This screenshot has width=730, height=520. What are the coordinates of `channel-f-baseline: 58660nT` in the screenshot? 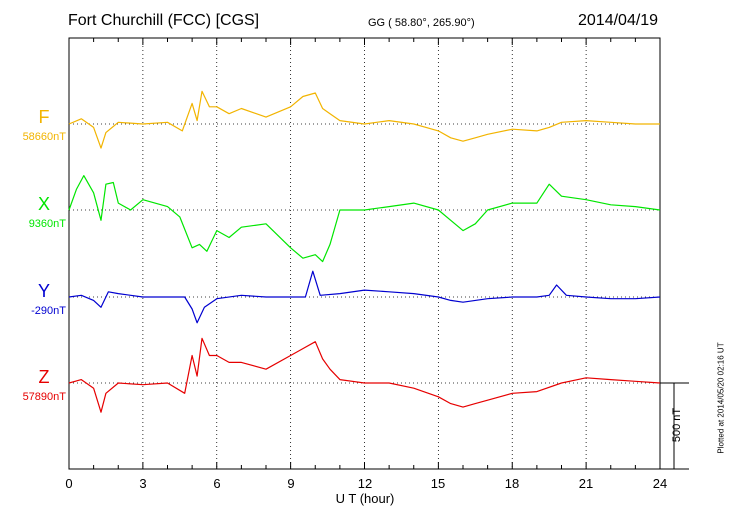 It's located at (44, 137).